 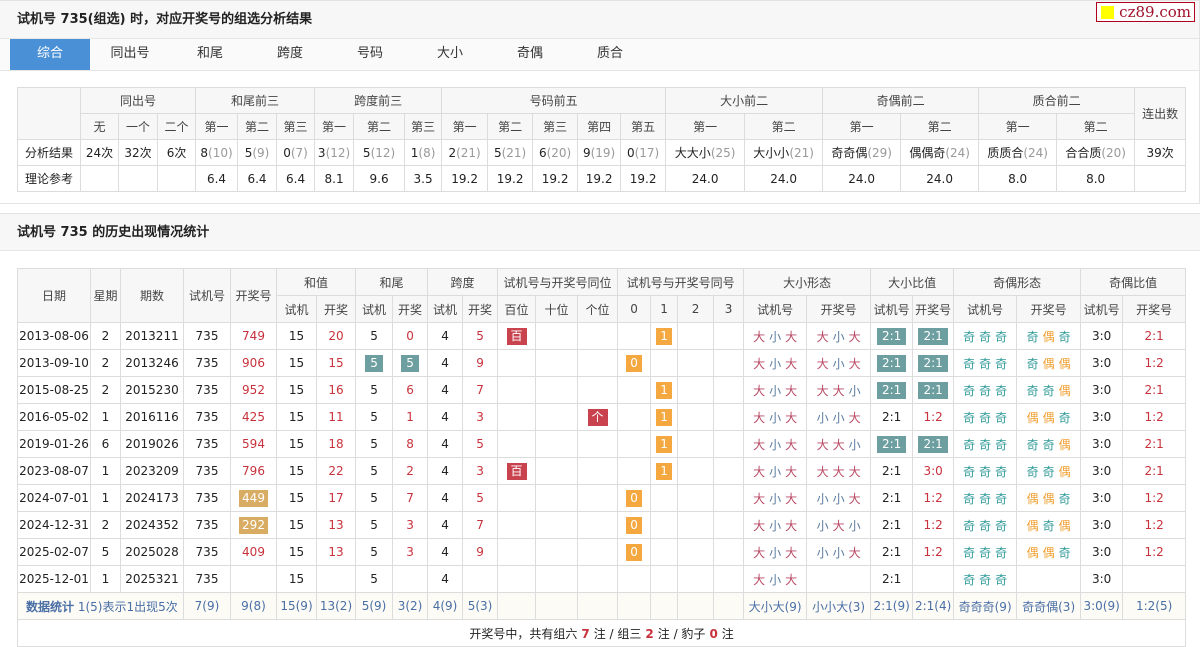 I want to click on cell-draw: 292, so click(x=253, y=525).